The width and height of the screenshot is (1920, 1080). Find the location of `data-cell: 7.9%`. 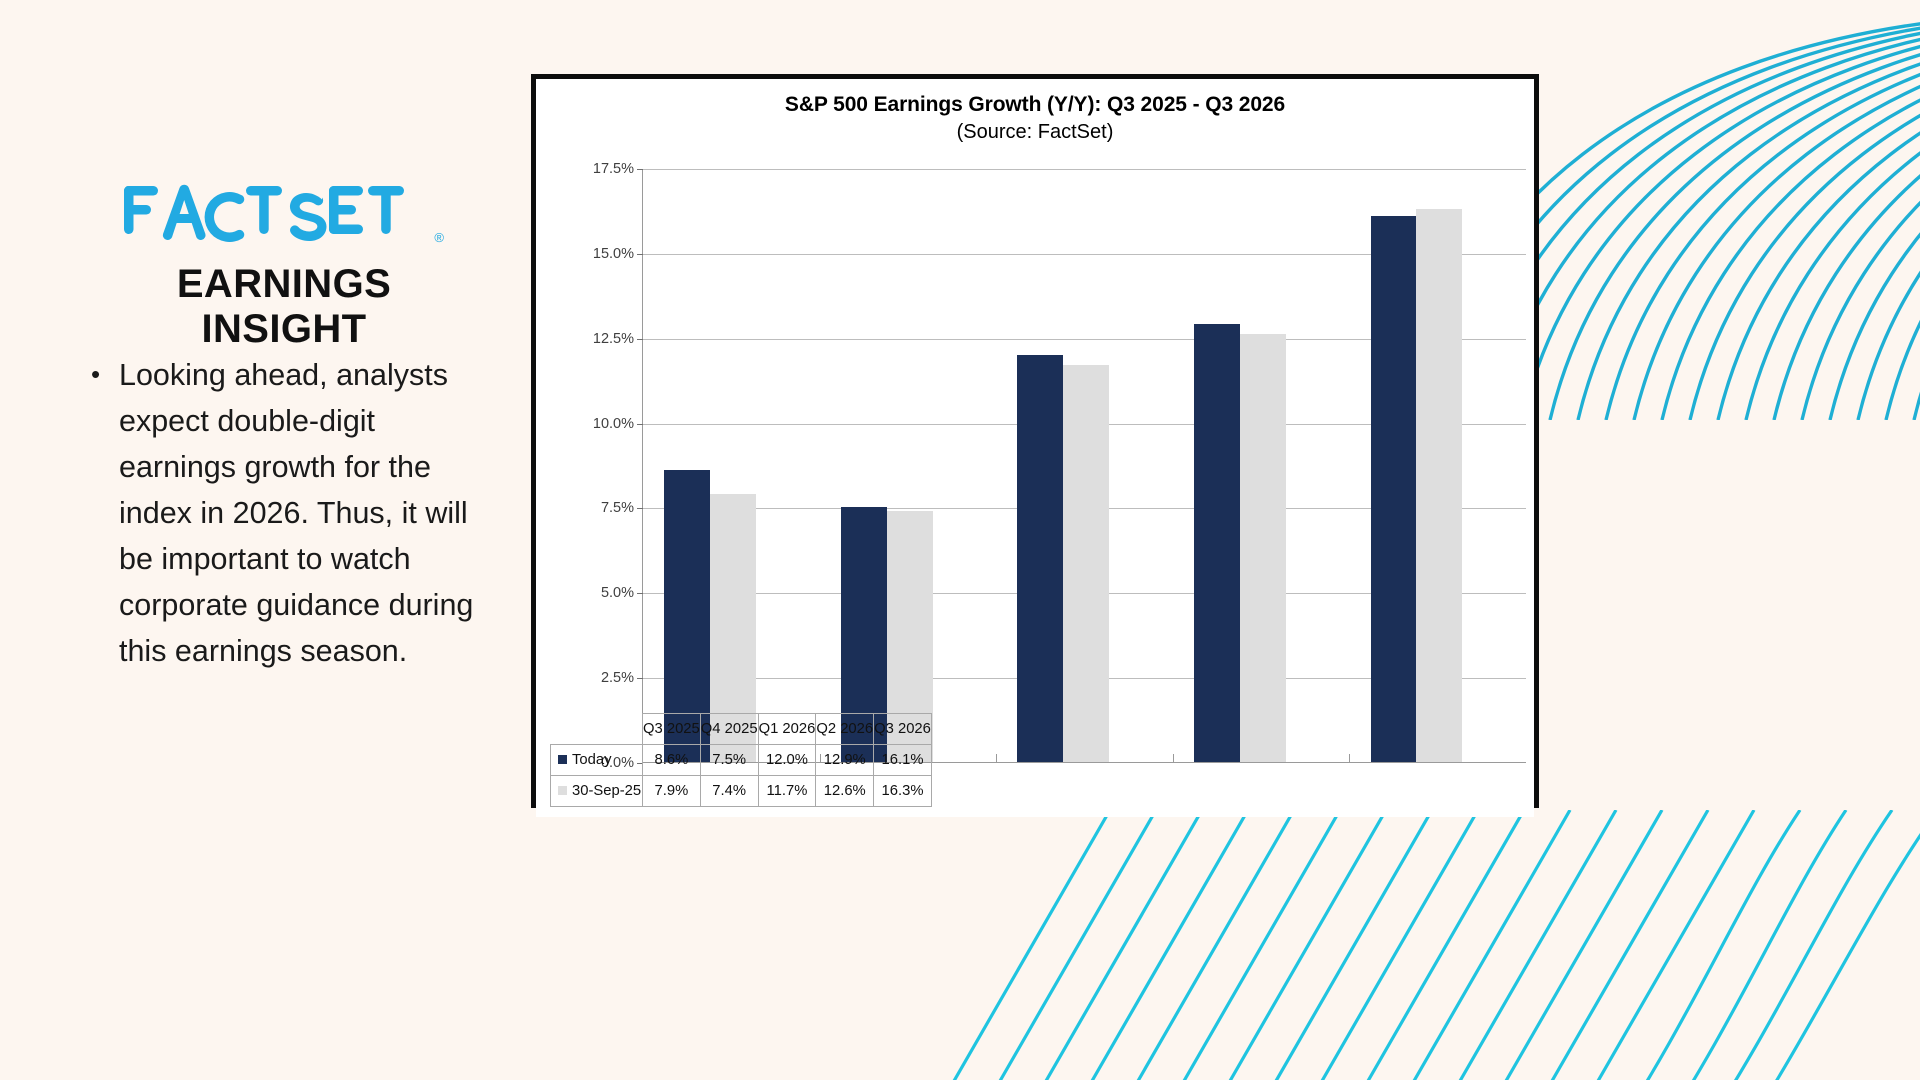

data-cell: 7.9% is located at coordinates (671, 791).